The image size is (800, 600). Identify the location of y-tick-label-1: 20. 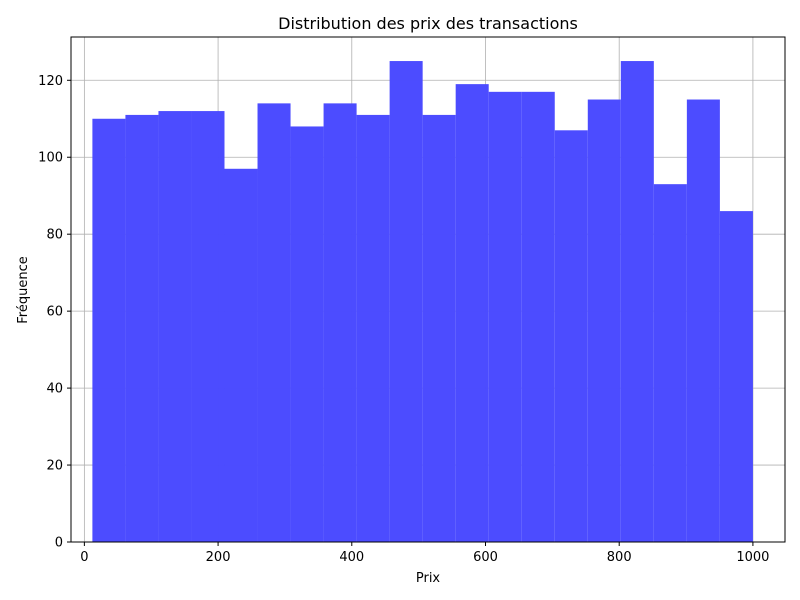
(54, 466).